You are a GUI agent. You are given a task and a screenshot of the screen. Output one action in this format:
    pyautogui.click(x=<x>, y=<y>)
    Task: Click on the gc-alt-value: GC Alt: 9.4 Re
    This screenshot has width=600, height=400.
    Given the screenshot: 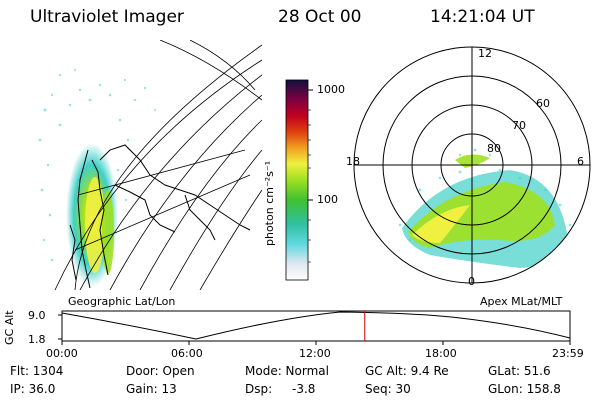 What is the action you would take?
    pyautogui.click(x=407, y=371)
    